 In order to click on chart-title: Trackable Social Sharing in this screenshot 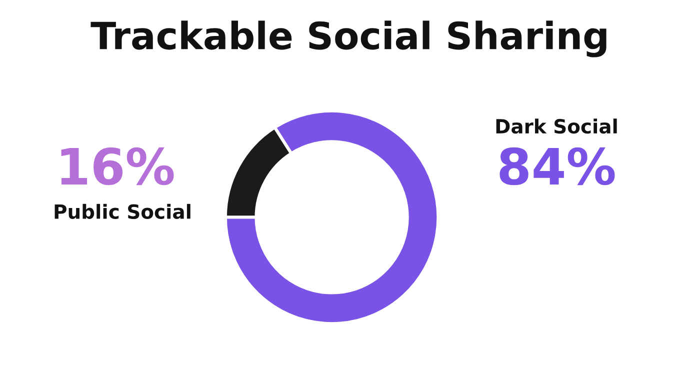, I will do `click(348, 39)`.